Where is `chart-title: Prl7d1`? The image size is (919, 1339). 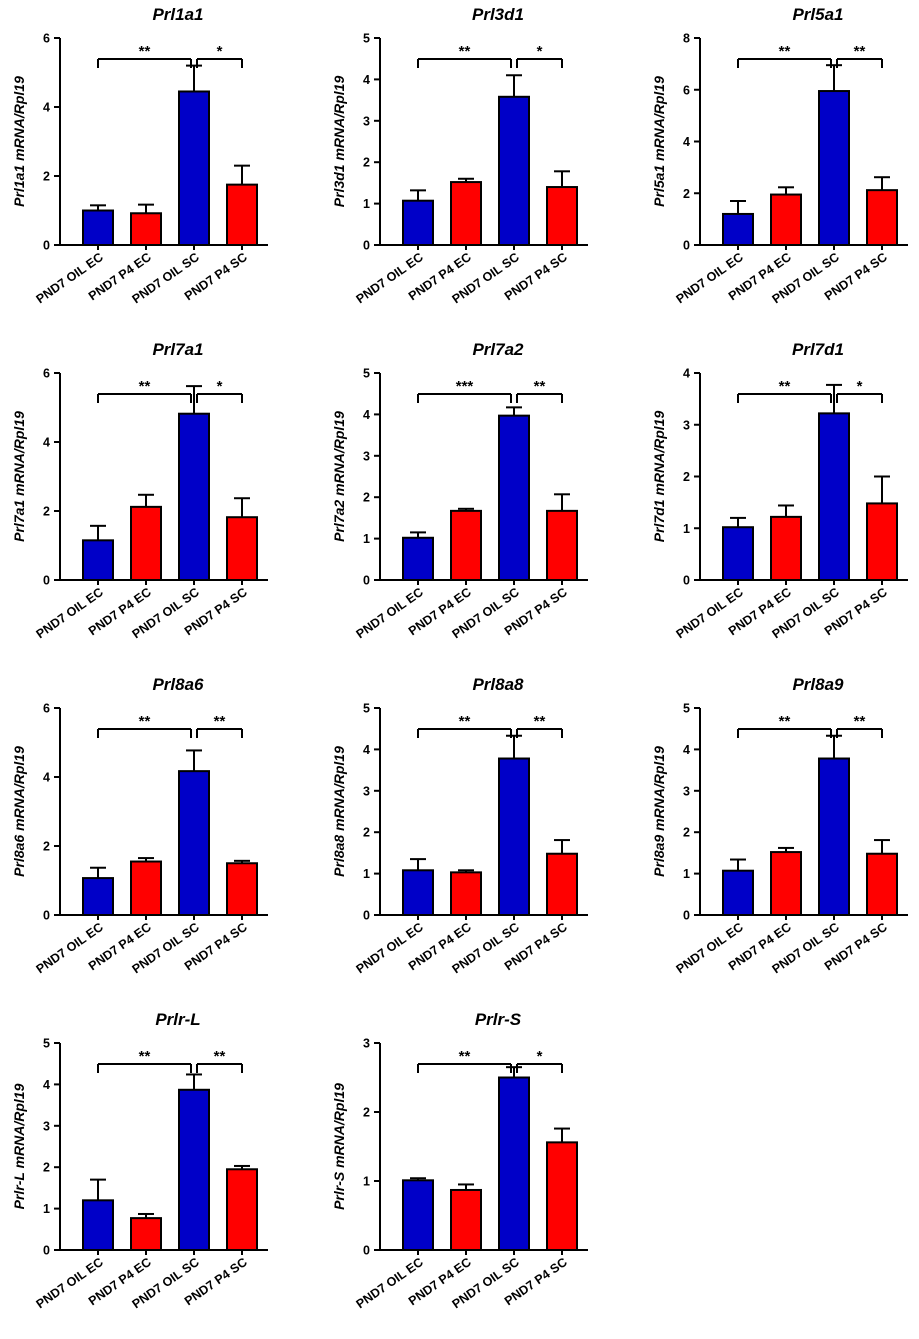 chart-title: Prl7d1 is located at coordinates (818, 349).